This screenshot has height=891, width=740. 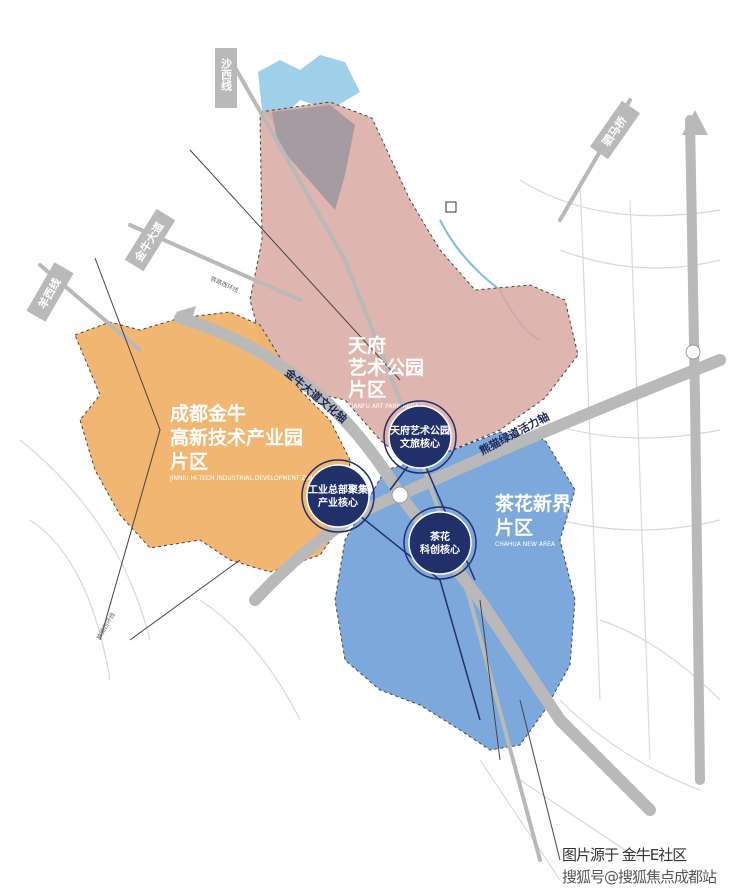 I want to click on road-label-simaqiao: 驷马桥, so click(x=615, y=130).